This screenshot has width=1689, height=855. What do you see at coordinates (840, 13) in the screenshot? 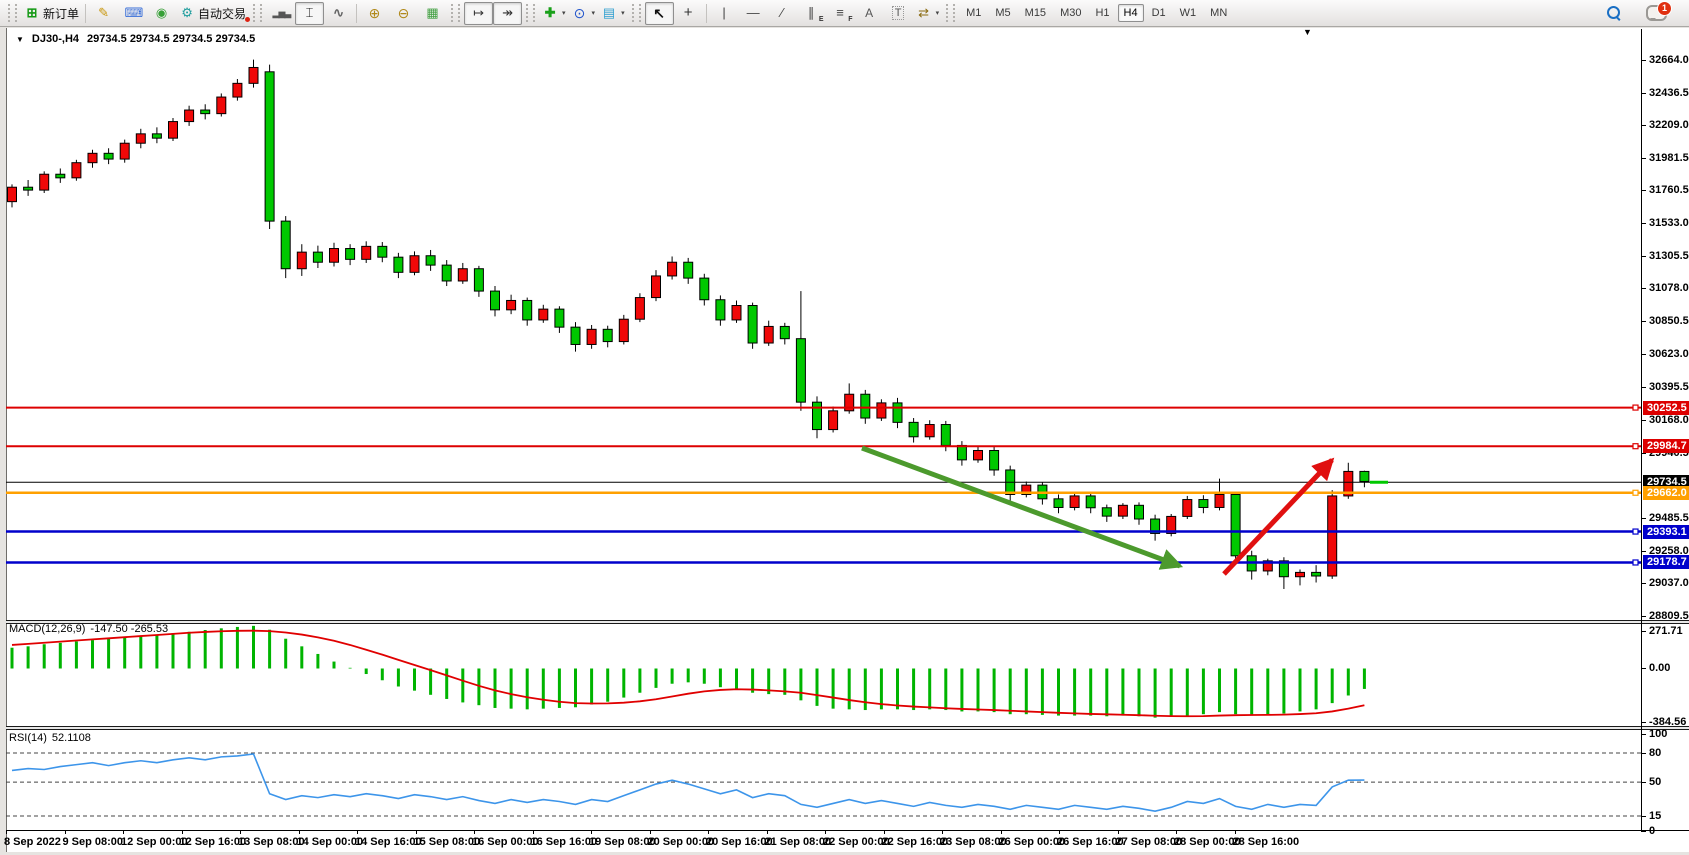
I see `fibonacci-button: ≡ F` at bounding box center [840, 13].